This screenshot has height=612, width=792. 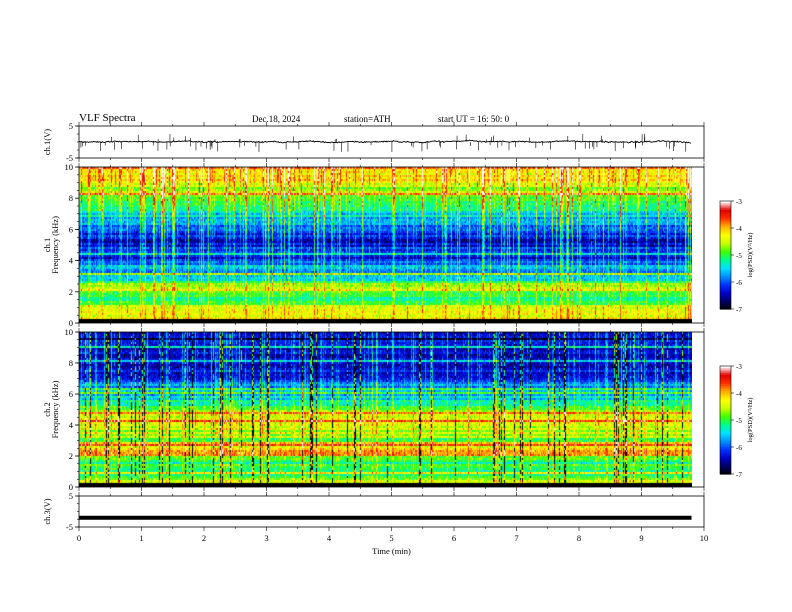 I want to click on ch3-waveform-ytick-label: -5, so click(x=69, y=527).